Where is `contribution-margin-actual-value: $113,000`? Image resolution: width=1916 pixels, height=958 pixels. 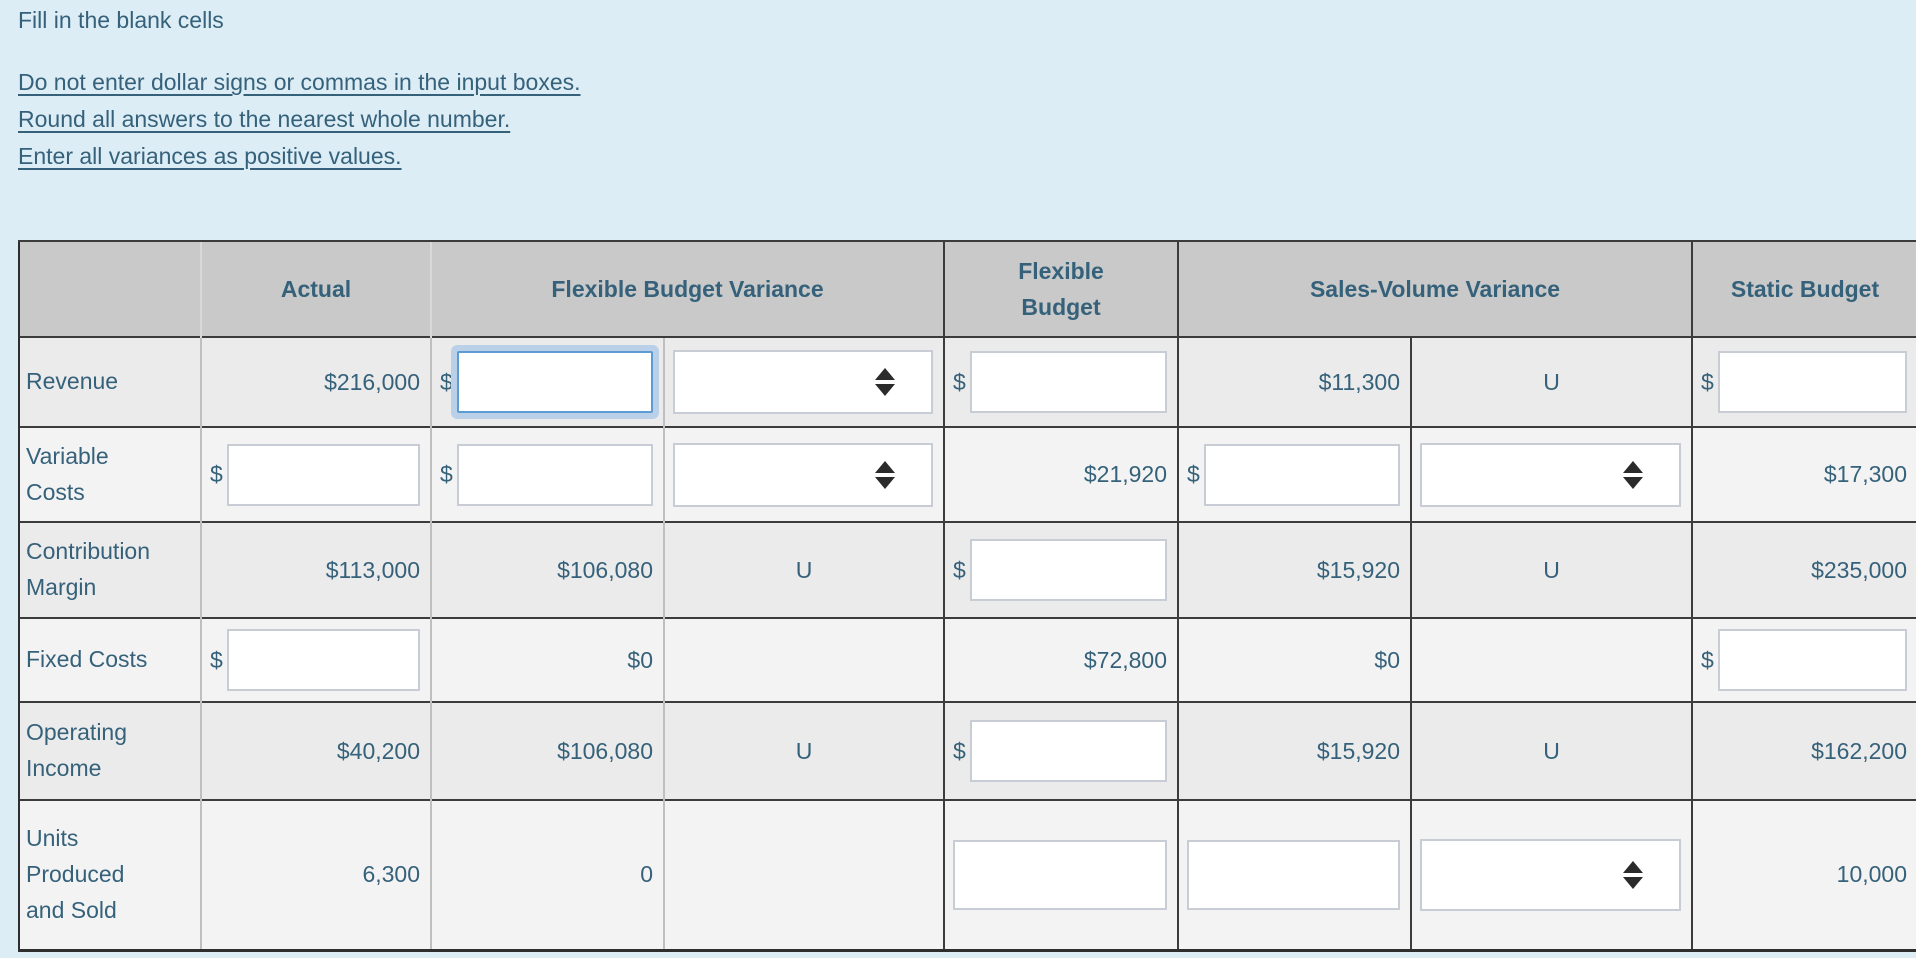 contribution-margin-actual-value: $113,000 is located at coordinates (315, 569).